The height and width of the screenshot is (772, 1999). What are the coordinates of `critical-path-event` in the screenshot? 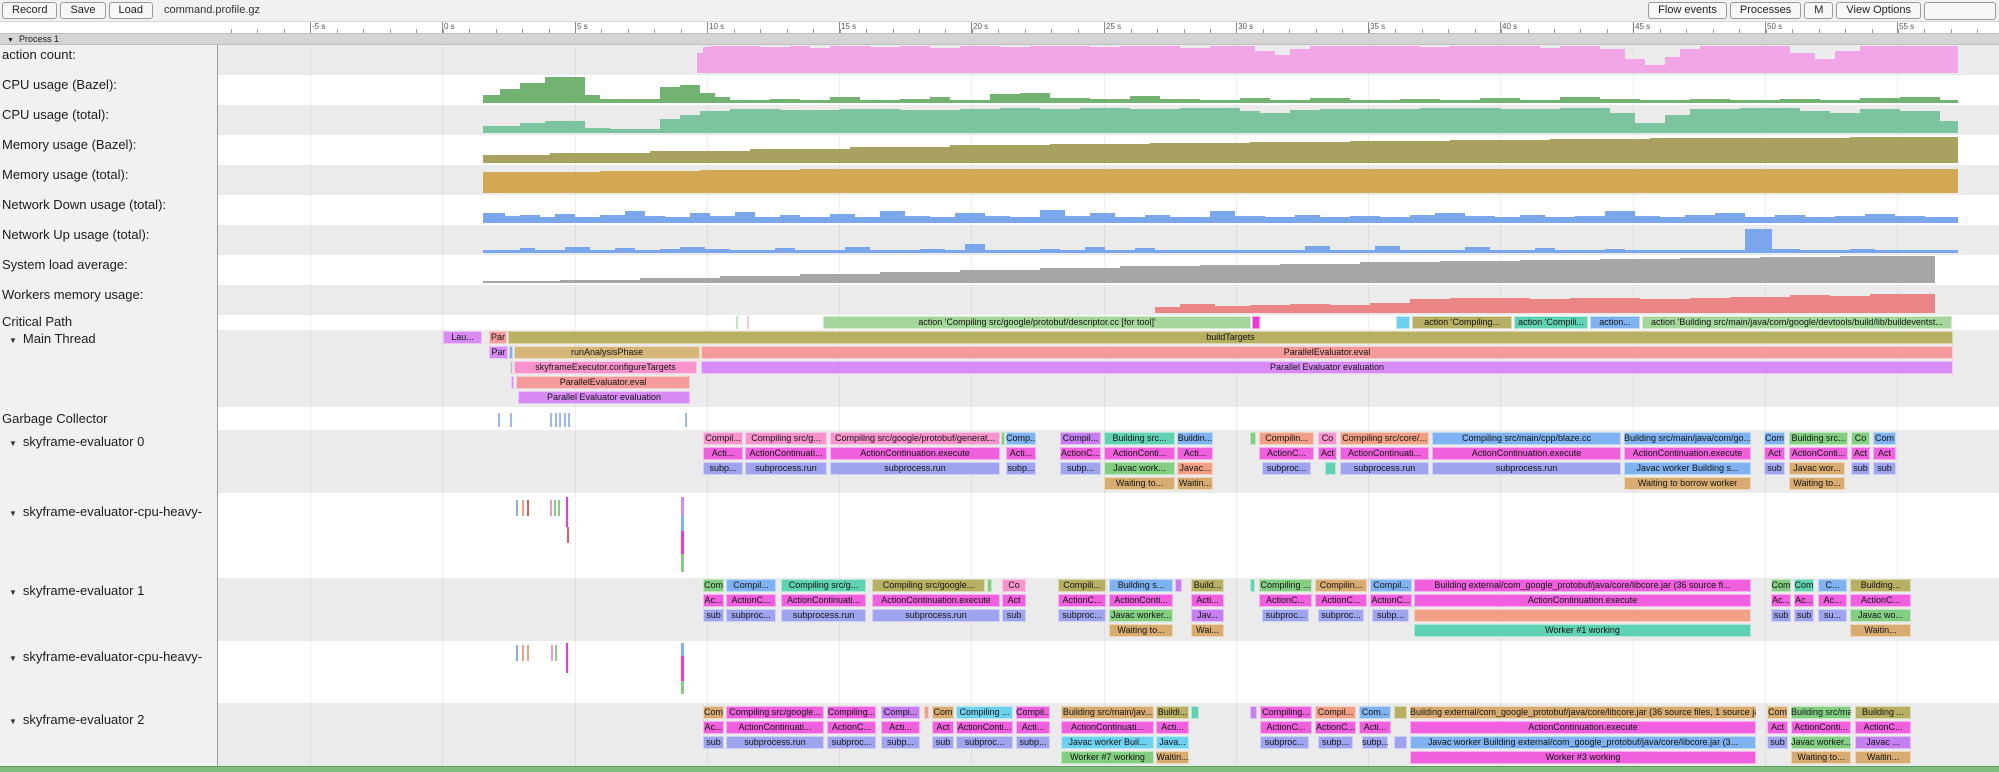 It's located at (737, 322).